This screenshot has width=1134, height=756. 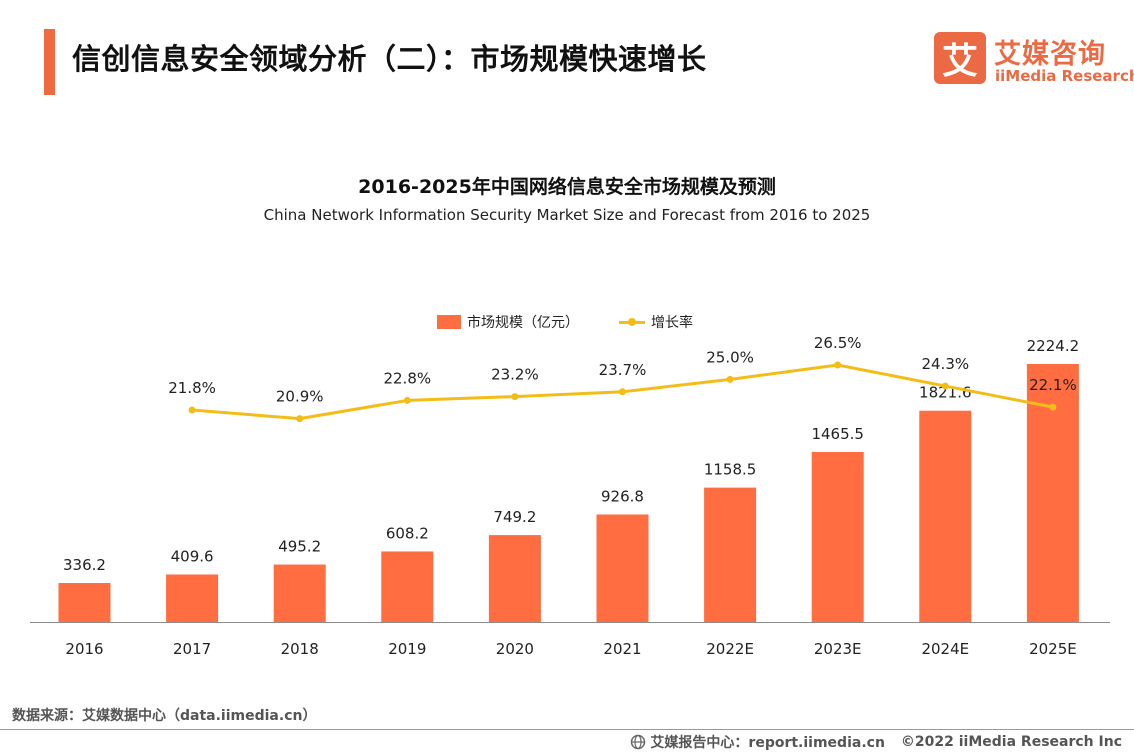 I want to click on bar-2016, so click(x=84, y=602).